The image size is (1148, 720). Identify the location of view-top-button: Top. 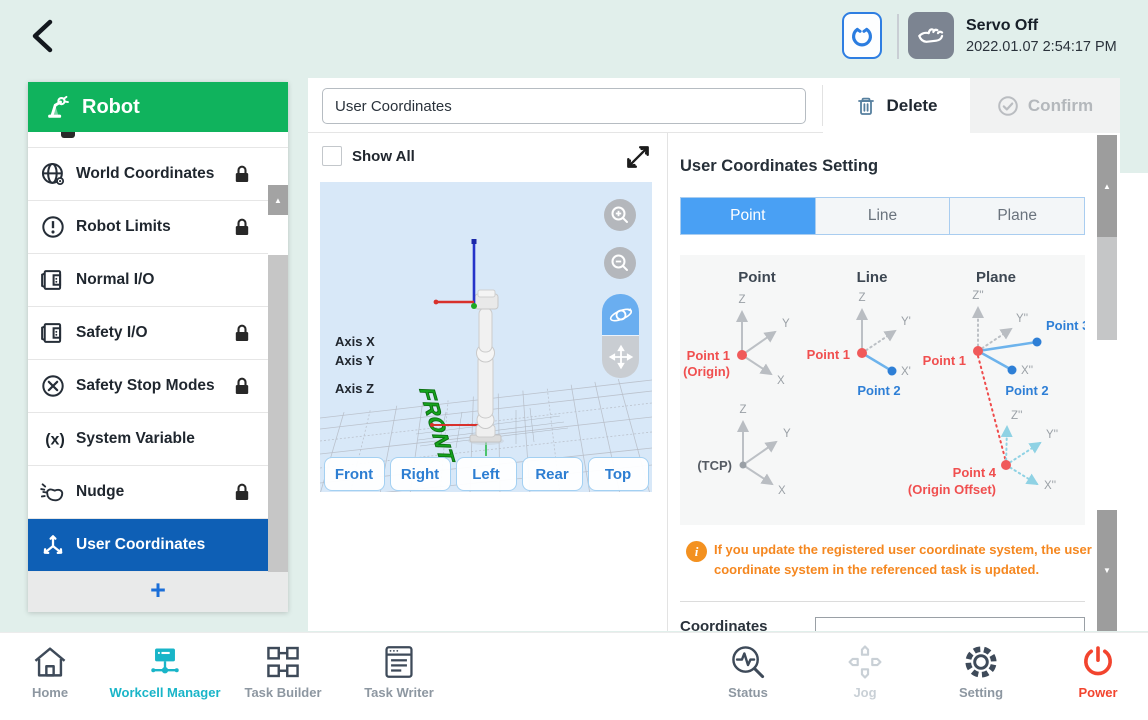
(618, 474).